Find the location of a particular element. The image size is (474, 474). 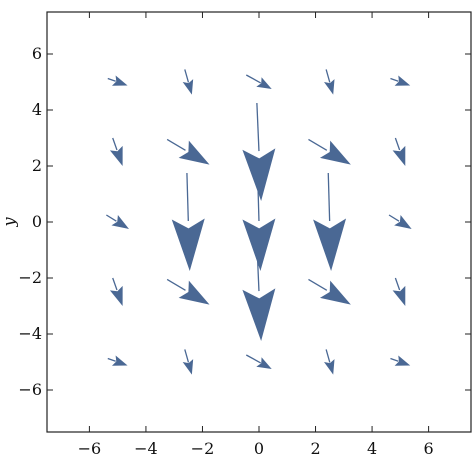

y-tick-label: −6 is located at coordinates (30, 389).